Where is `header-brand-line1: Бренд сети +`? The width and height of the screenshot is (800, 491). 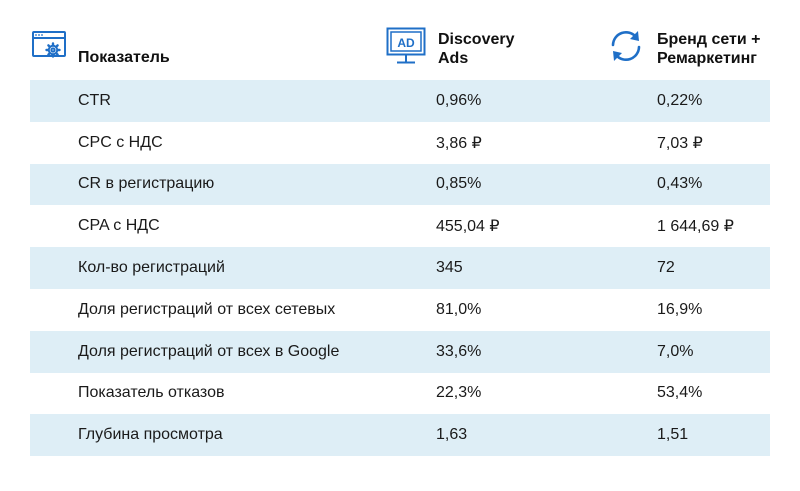
header-brand-line1: Бренд сети + is located at coordinates (709, 39).